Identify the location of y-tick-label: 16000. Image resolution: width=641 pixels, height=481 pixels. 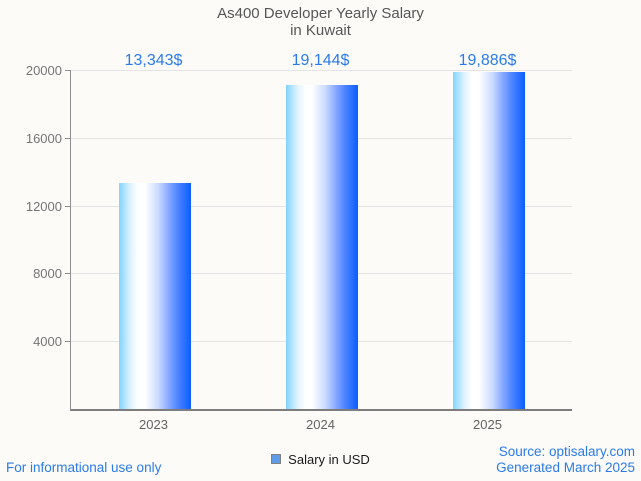
(43, 138).